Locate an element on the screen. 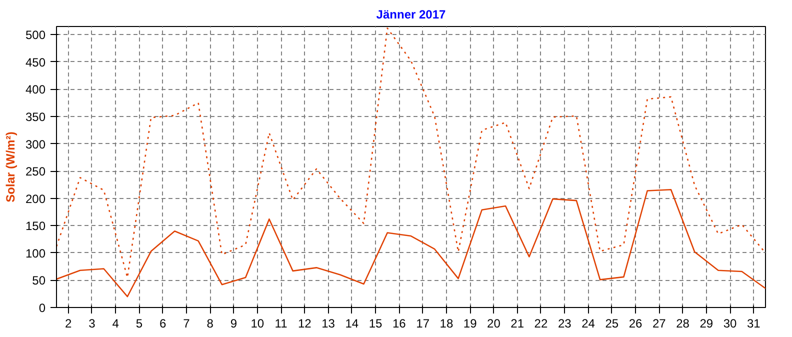 This screenshot has height=337, width=792. x-tick-label: 13 is located at coordinates (329, 323).